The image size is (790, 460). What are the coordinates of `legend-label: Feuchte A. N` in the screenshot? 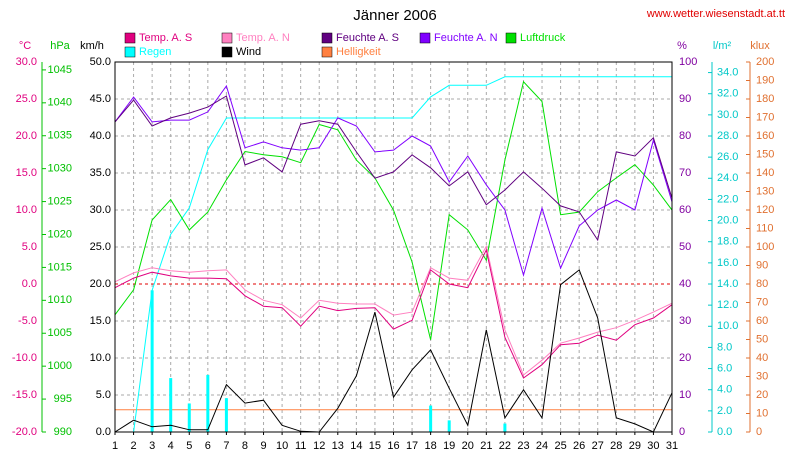 It's located at (466, 38).